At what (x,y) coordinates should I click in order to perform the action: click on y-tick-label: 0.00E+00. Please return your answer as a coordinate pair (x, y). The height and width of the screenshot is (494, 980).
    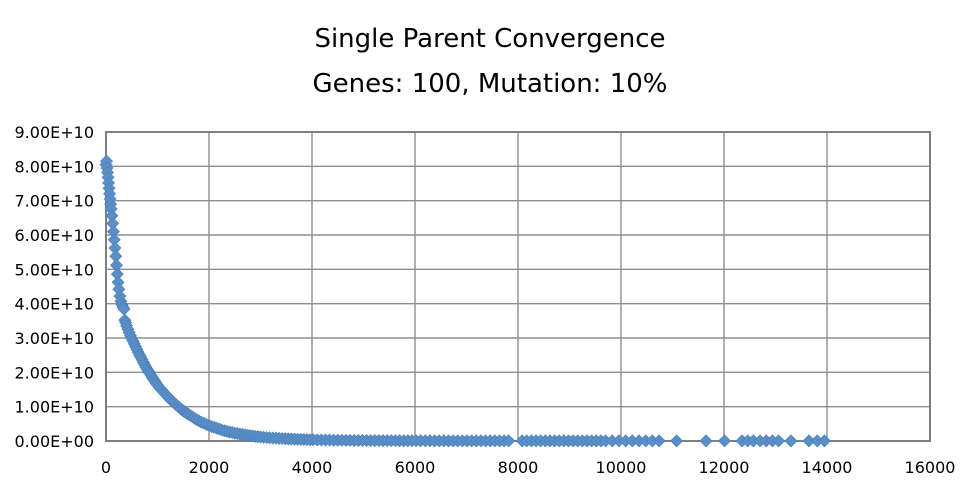
    Looking at the image, I should click on (55, 441).